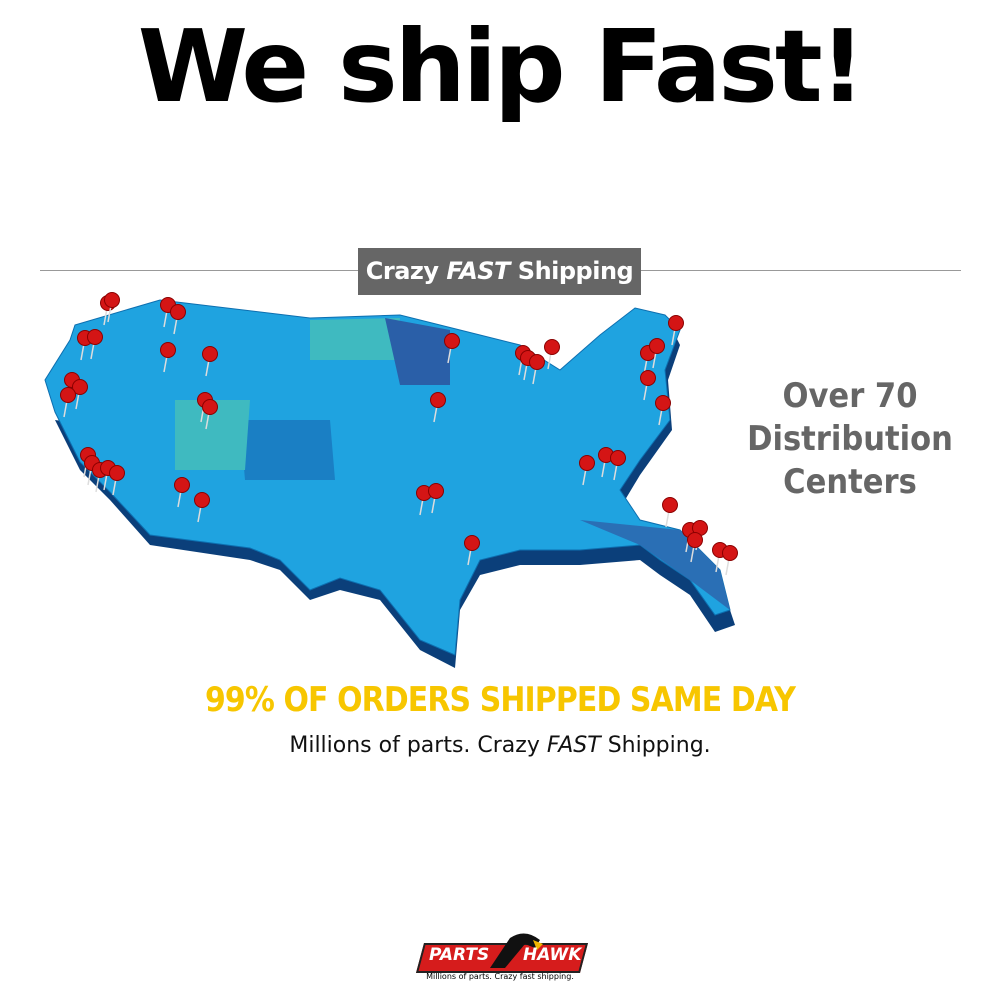  What do you see at coordinates (575, 271) in the screenshot?
I see `banner-suffix: Shipping` at bounding box center [575, 271].